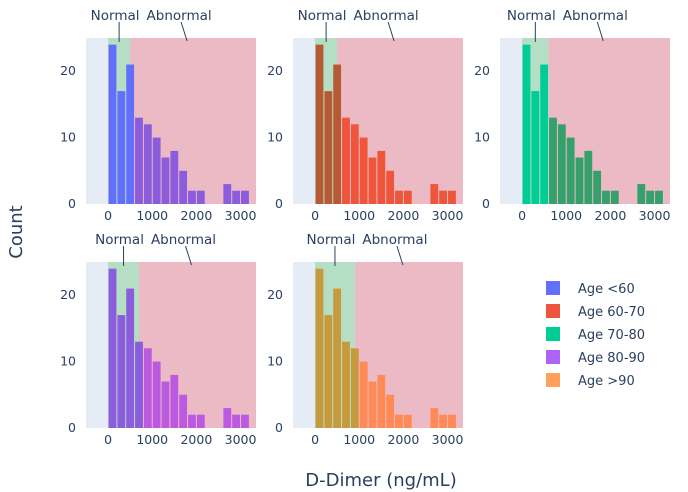 This screenshot has height=492, width=688. Describe the element at coordinates (606, 289) in the screenshot. I see `legend-item-label: Age <60` at that location.